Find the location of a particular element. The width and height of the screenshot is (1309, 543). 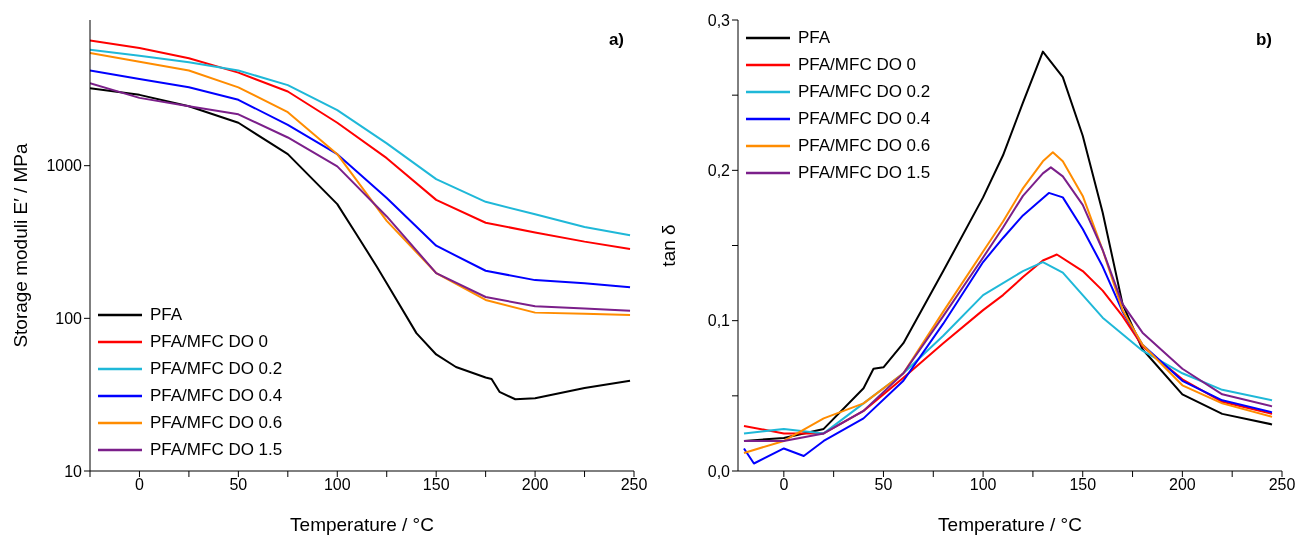

y-tick-label: 10 is located at coordinates (73, 471).